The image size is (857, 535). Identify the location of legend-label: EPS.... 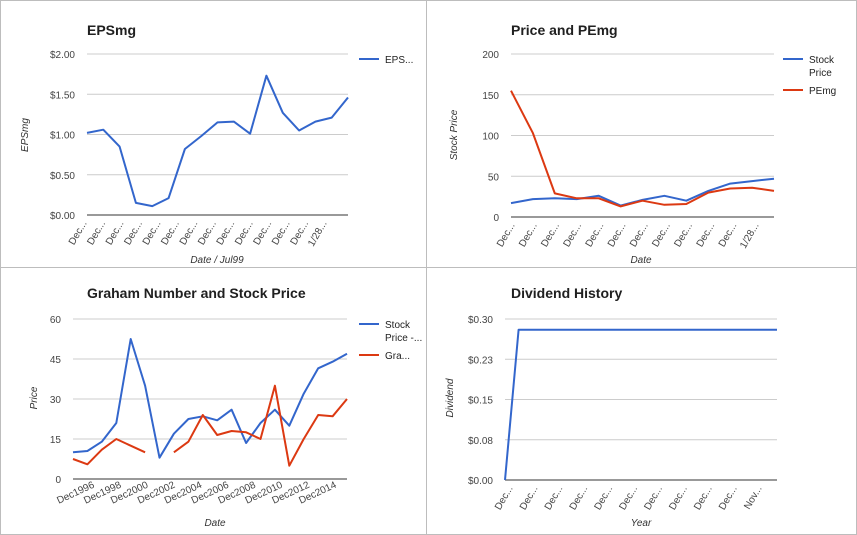
(399, 60).